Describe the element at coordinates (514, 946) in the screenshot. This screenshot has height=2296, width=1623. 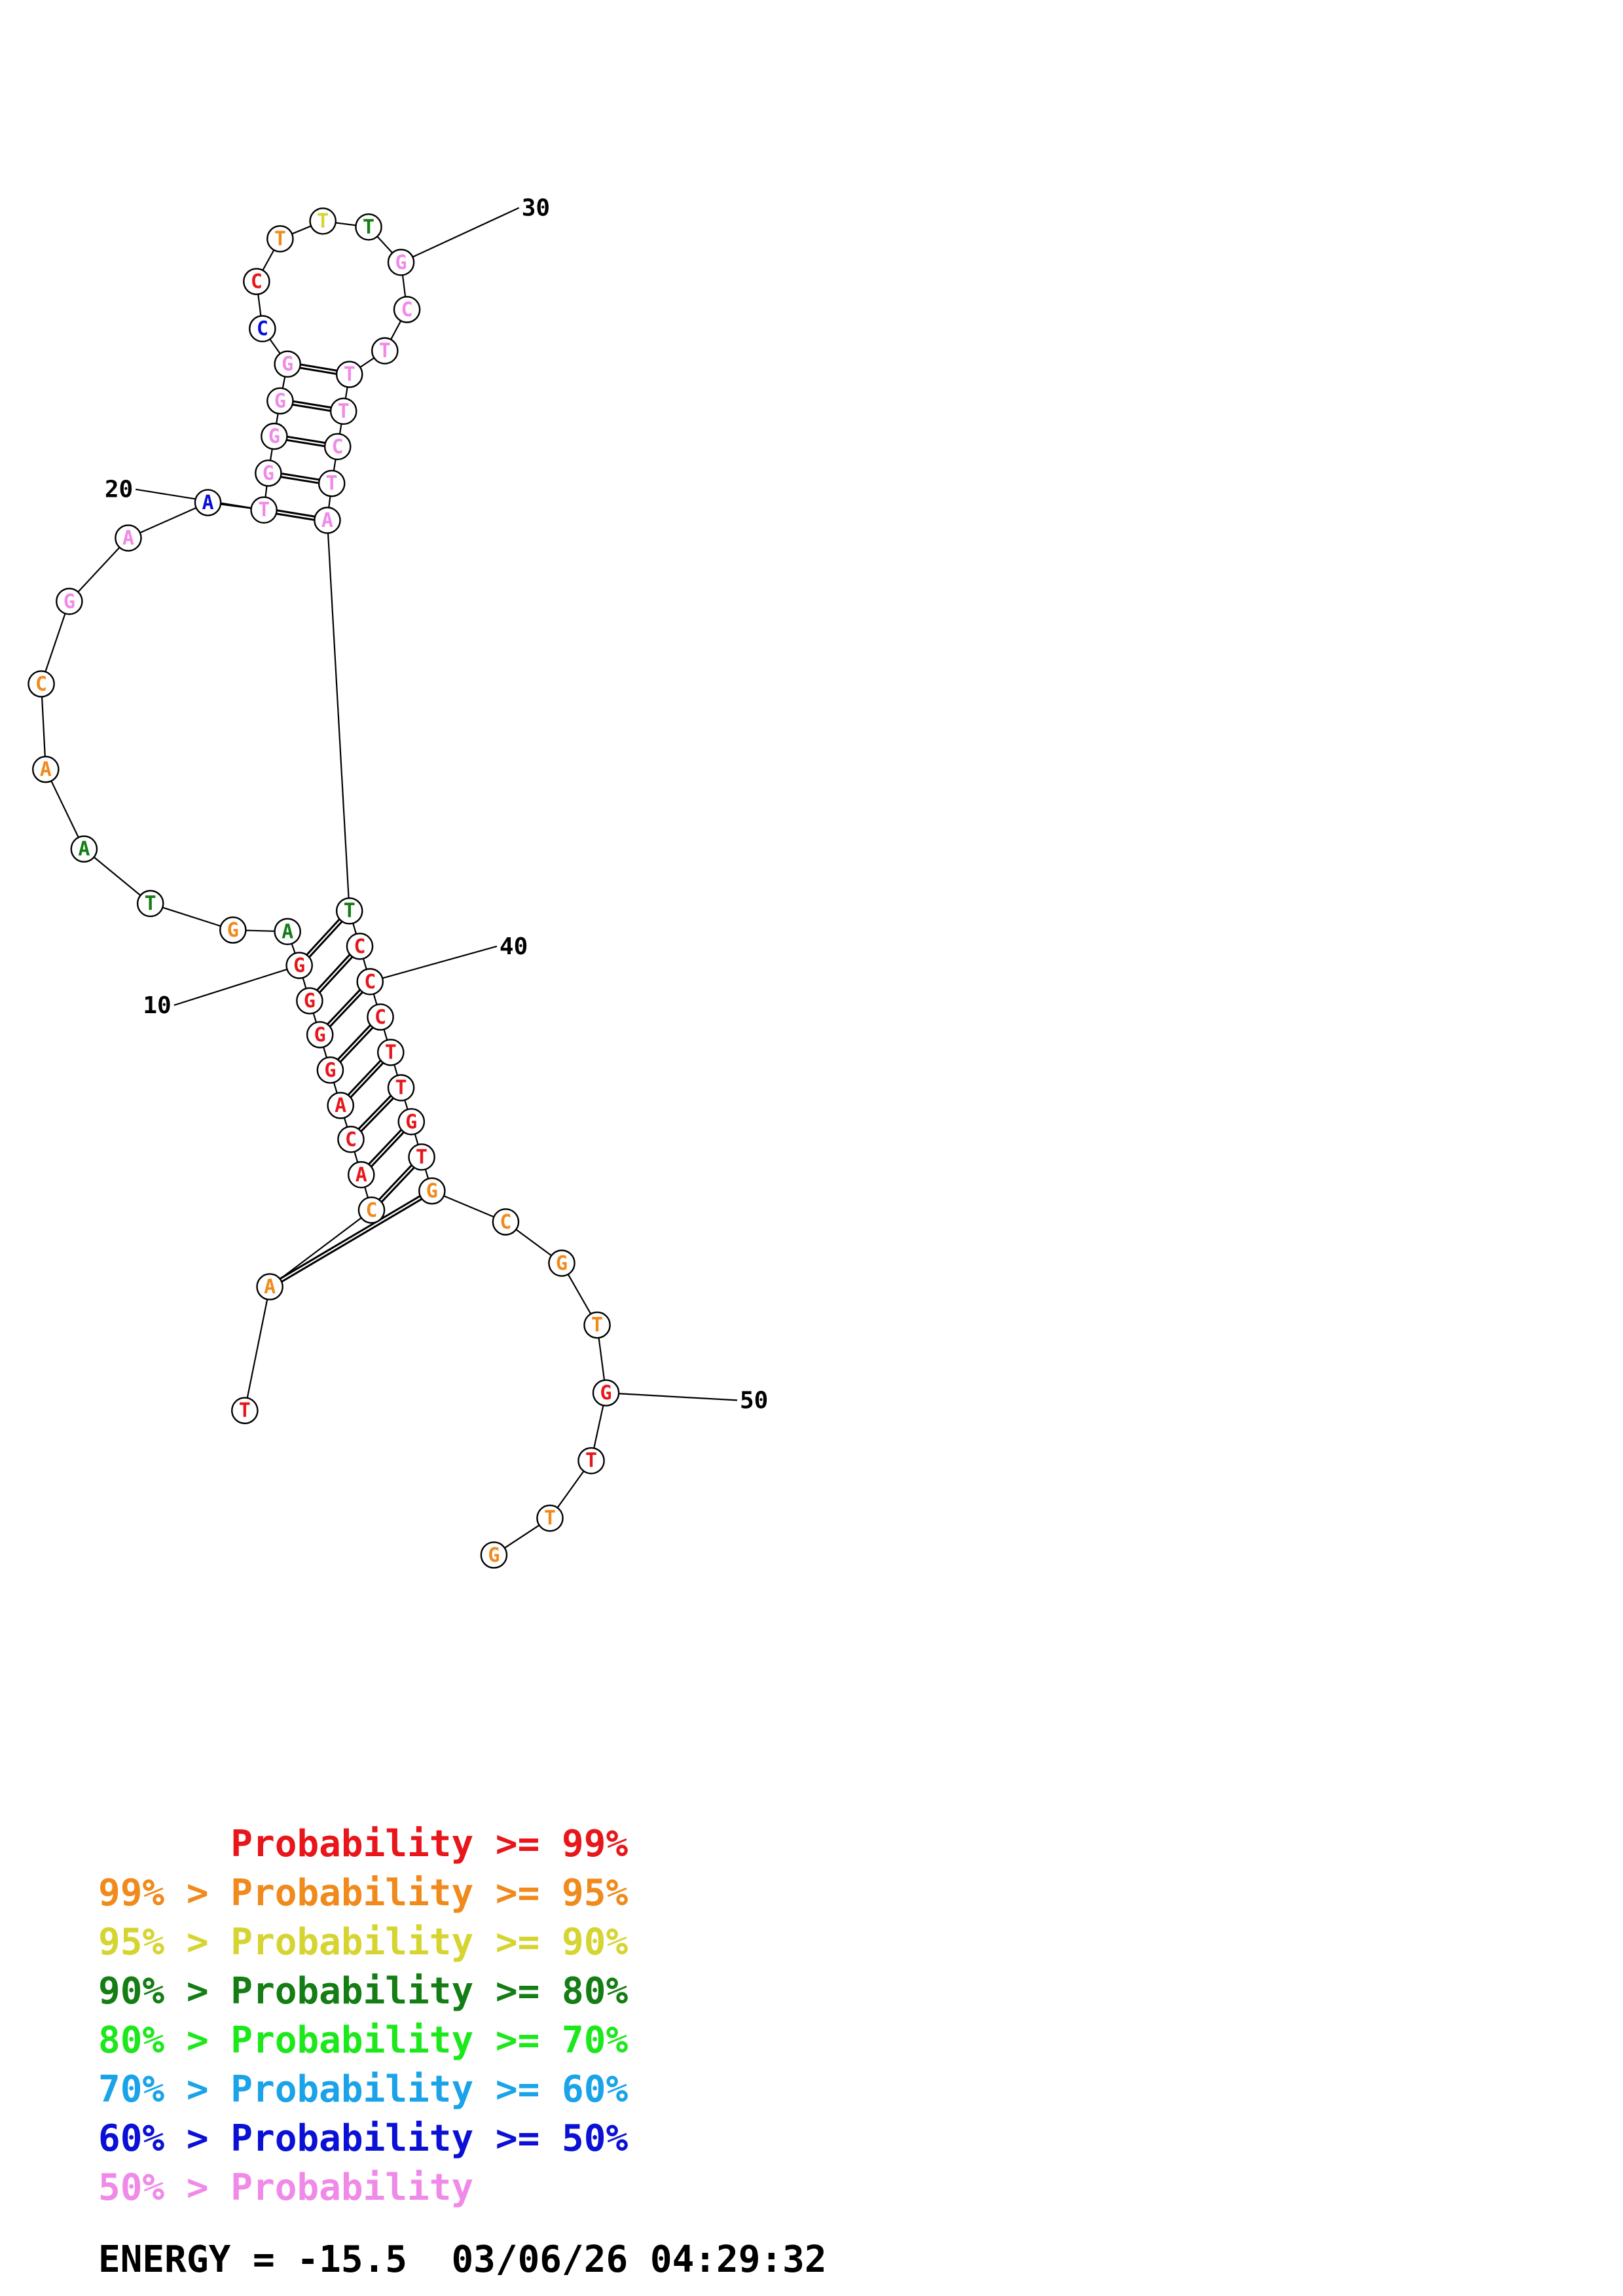
I see `position-label-40: 40` at that location.